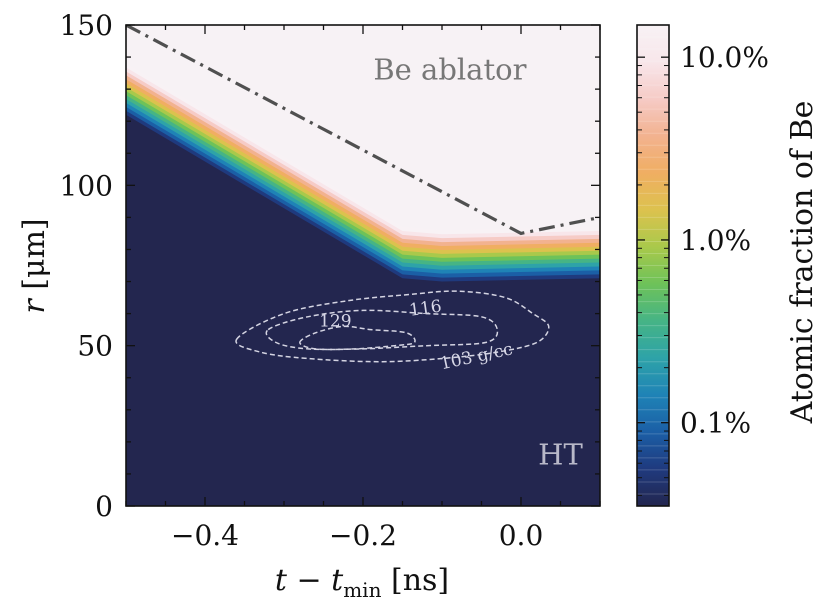  I want to click on contour-label-129: 129, so click(335, 321).